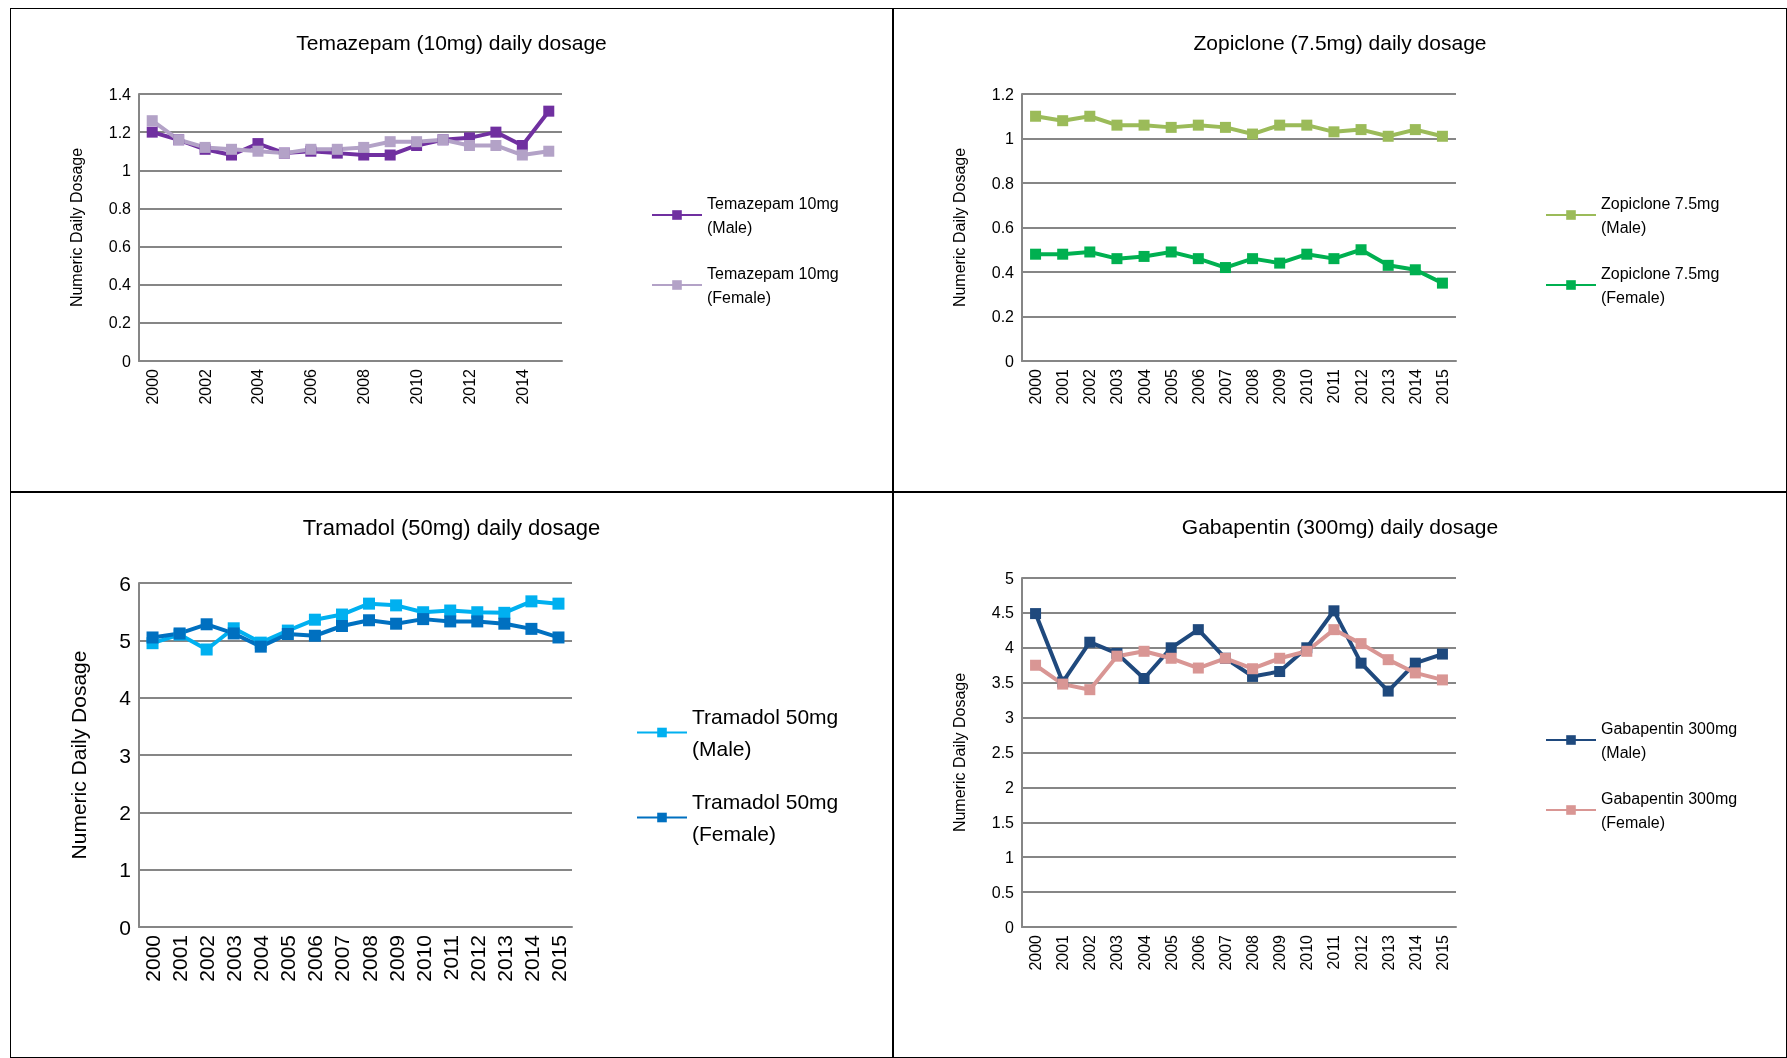  What do you see at coordinates (451, 527) in the screenshot?
I see `chart-title: Tramadol (50mg) daily dosage` at bounding box center [451, 527].